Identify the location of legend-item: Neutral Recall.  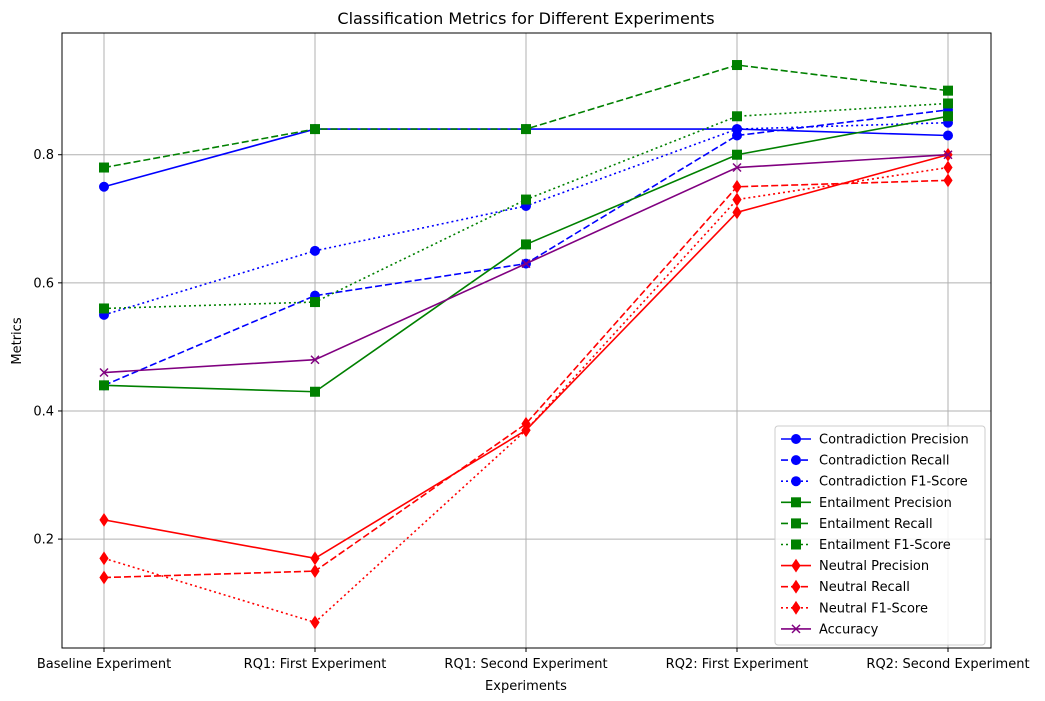
(845, 587).